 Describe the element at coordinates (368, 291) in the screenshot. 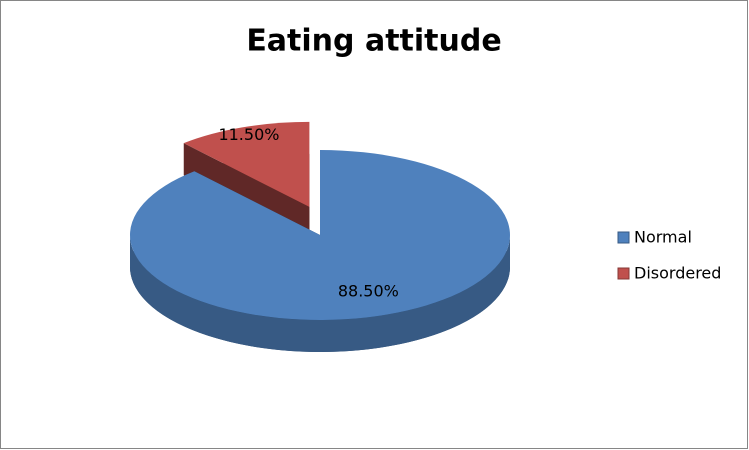

I see `data-label: 88.50%` at that location.